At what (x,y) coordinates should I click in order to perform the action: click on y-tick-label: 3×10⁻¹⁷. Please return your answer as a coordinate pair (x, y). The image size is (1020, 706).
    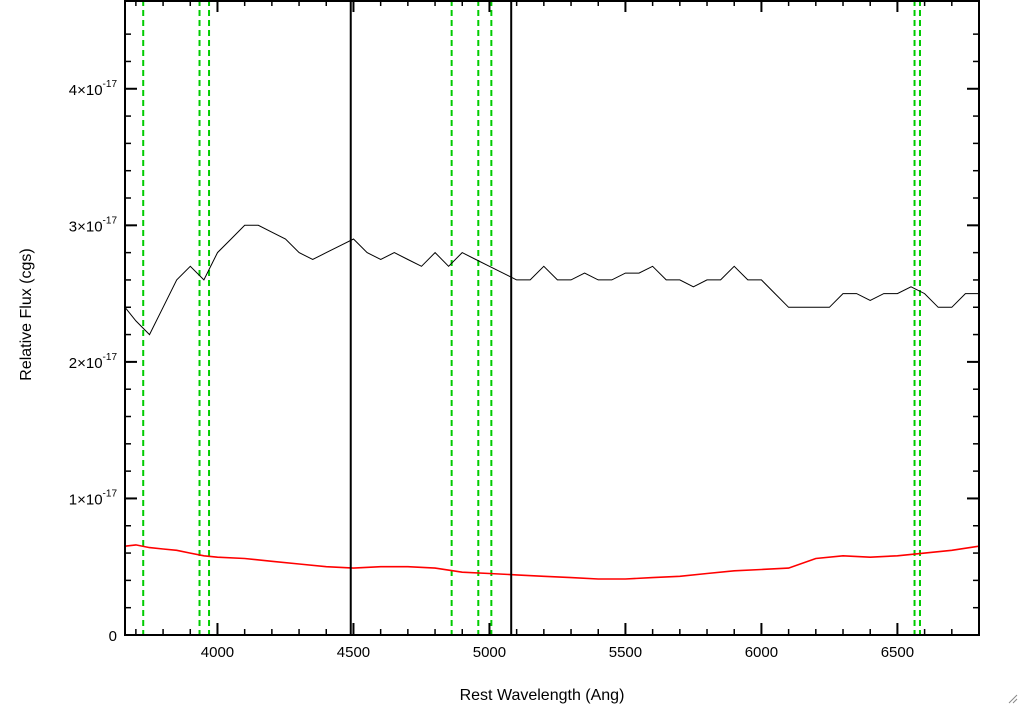
    Looking at the image, I should click on (93, 225).